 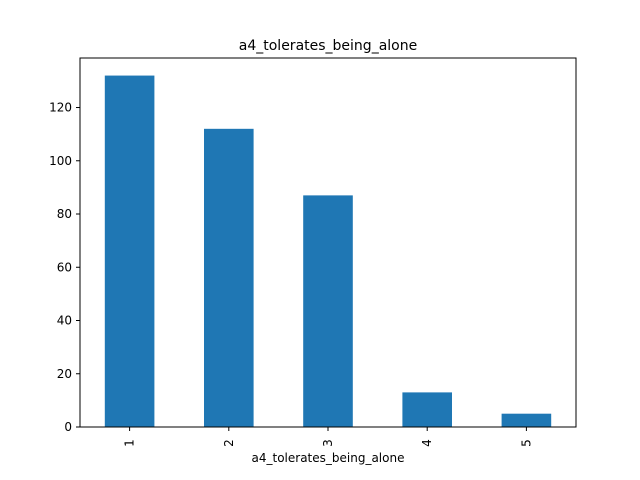 I want to click on y-tick-label: 80, so click(x=64, y=214).